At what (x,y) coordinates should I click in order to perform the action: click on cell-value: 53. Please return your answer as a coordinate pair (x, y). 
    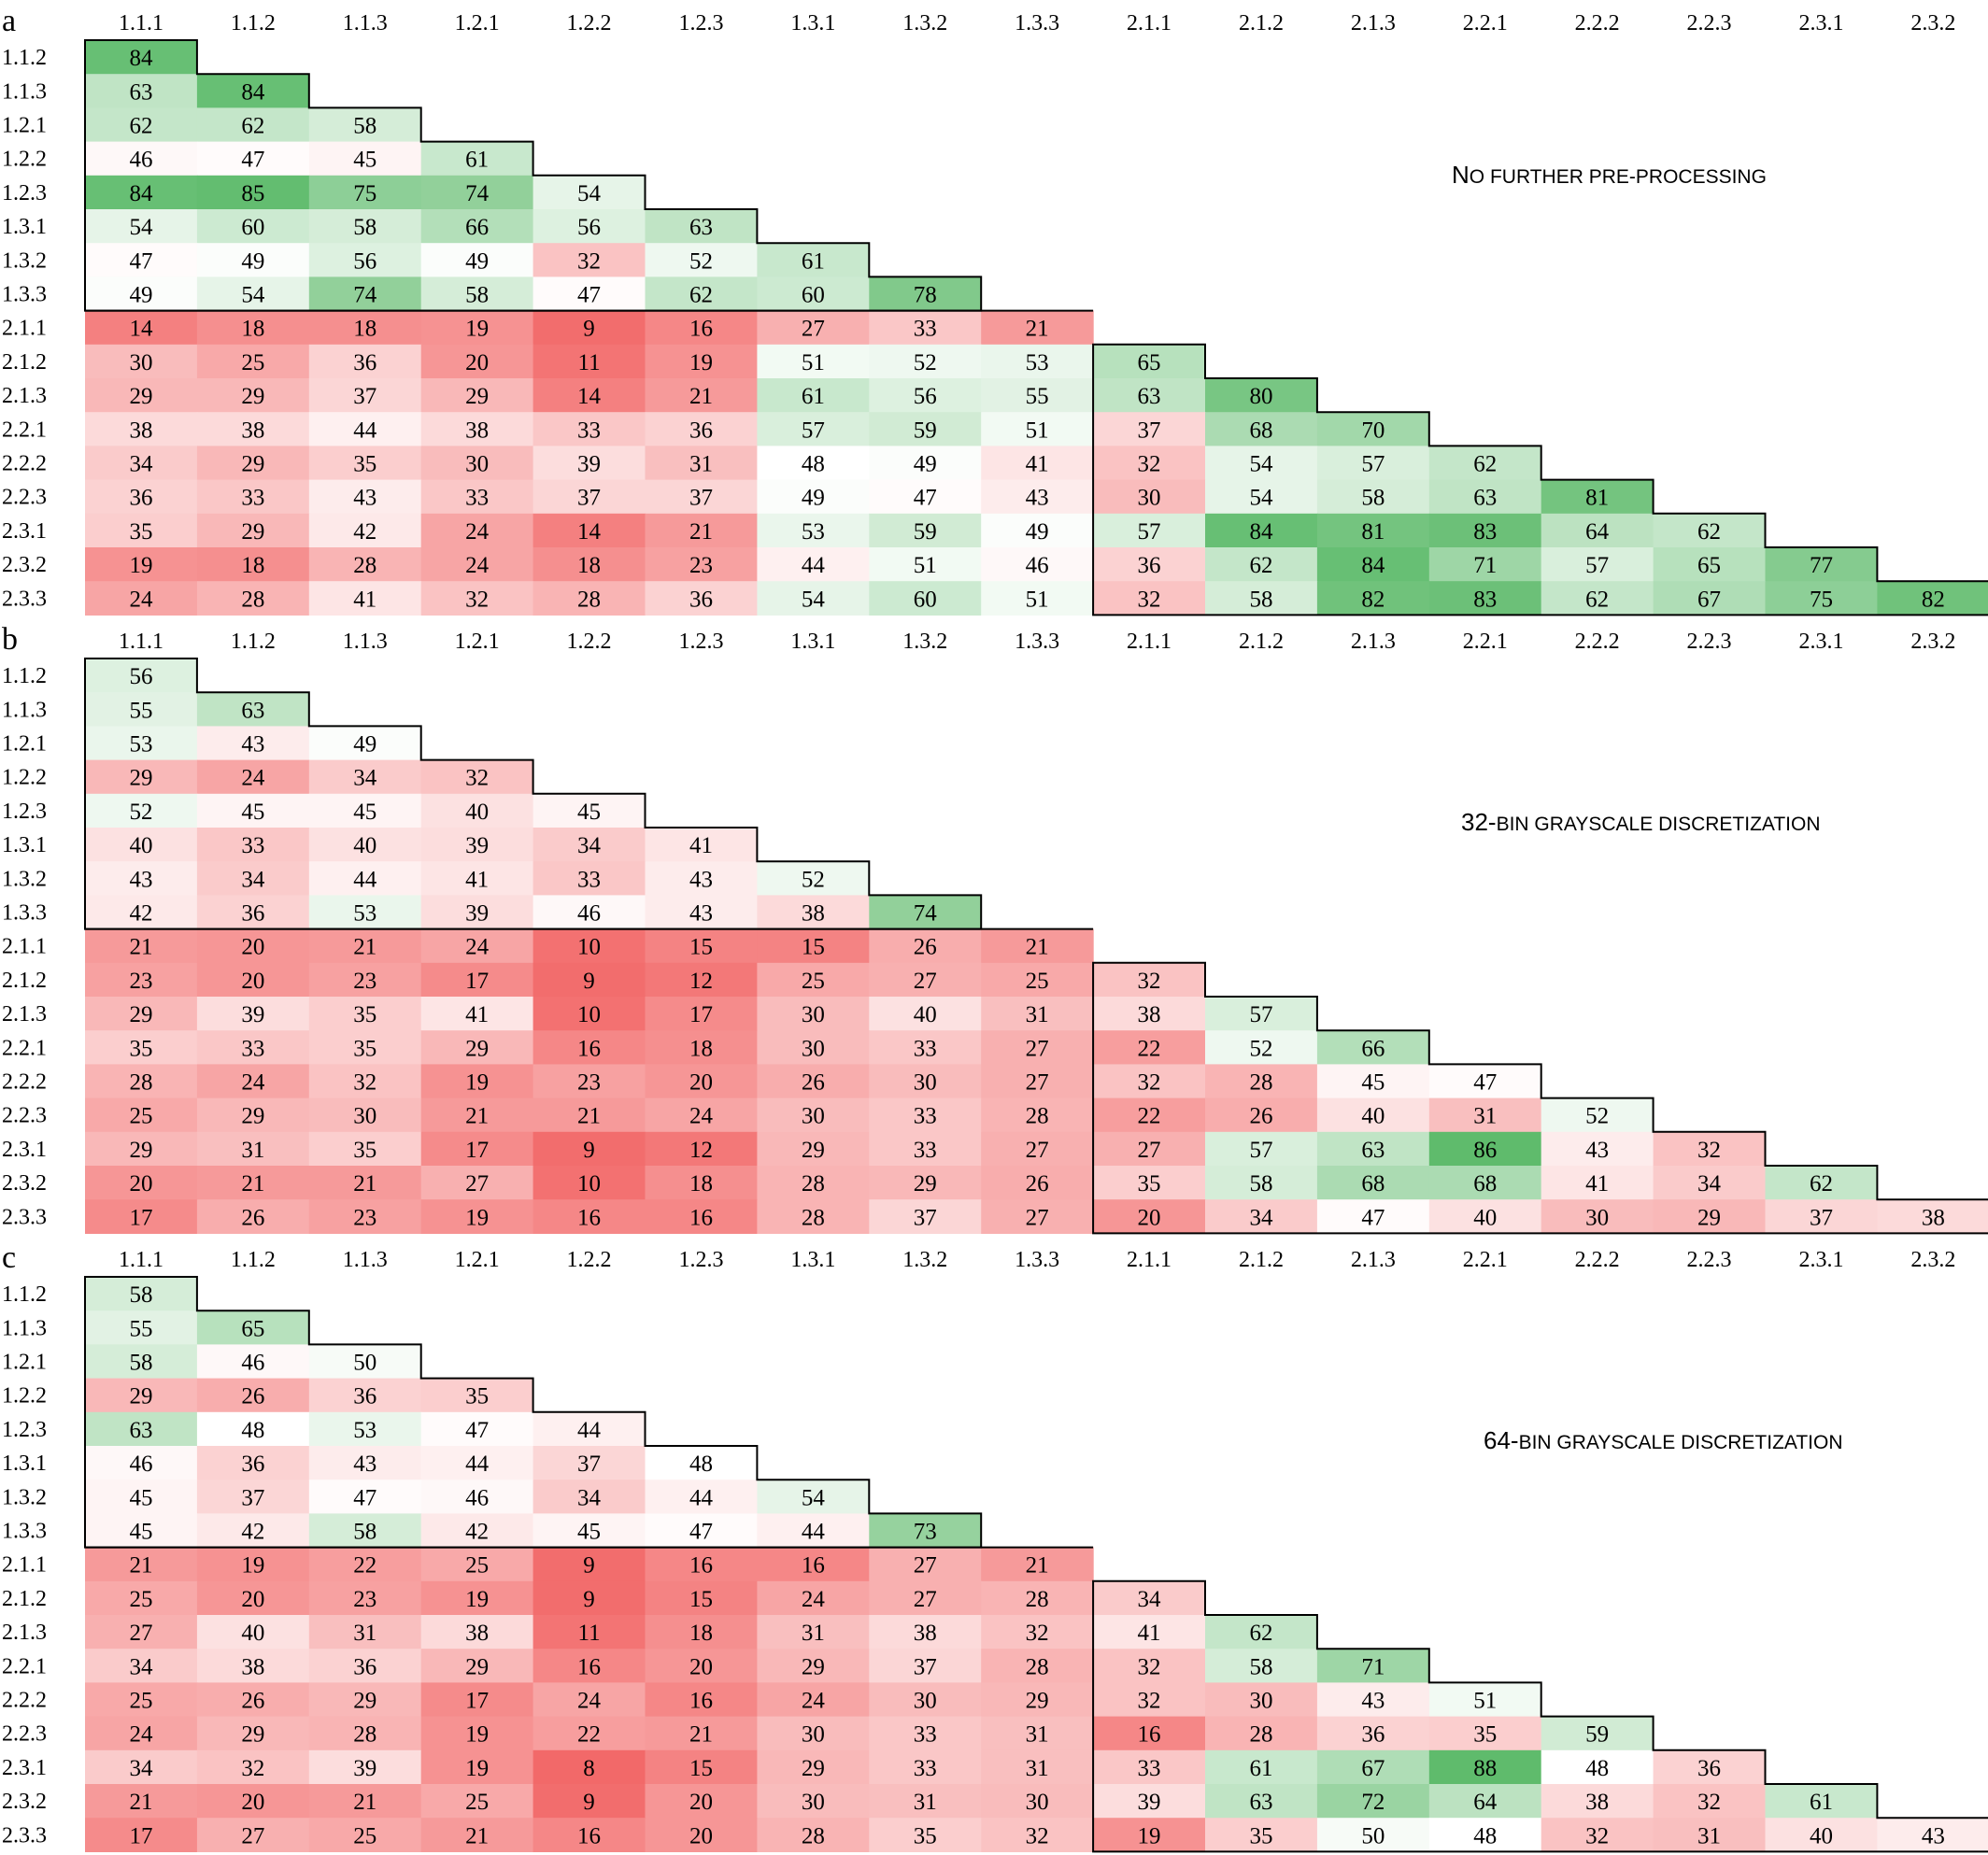
    Looking at the image, I should click on (1037, 362).